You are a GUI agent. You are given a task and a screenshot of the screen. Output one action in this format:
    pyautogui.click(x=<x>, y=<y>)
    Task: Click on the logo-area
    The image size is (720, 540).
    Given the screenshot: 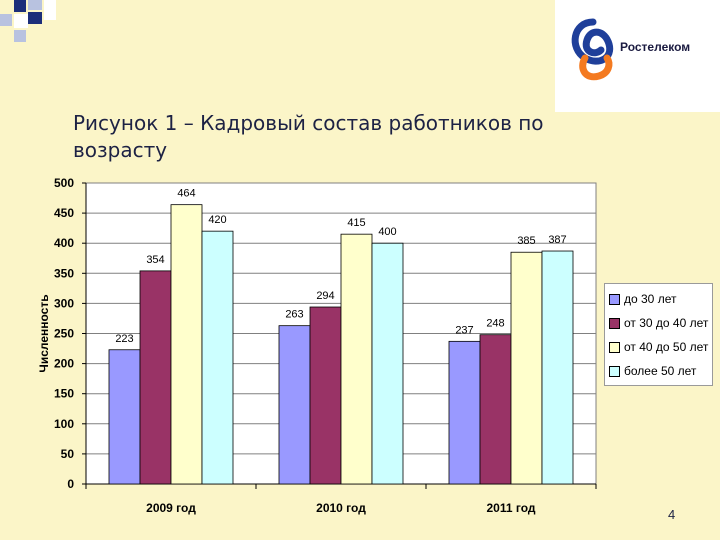 What is the action you would take?
    pyautogui.click(x=637, y=56)
    